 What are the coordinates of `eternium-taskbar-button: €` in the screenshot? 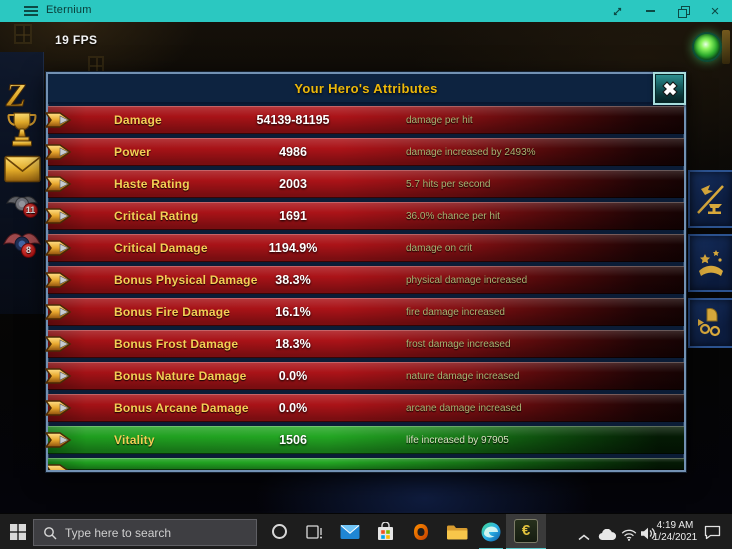 It's located at (526, 531).